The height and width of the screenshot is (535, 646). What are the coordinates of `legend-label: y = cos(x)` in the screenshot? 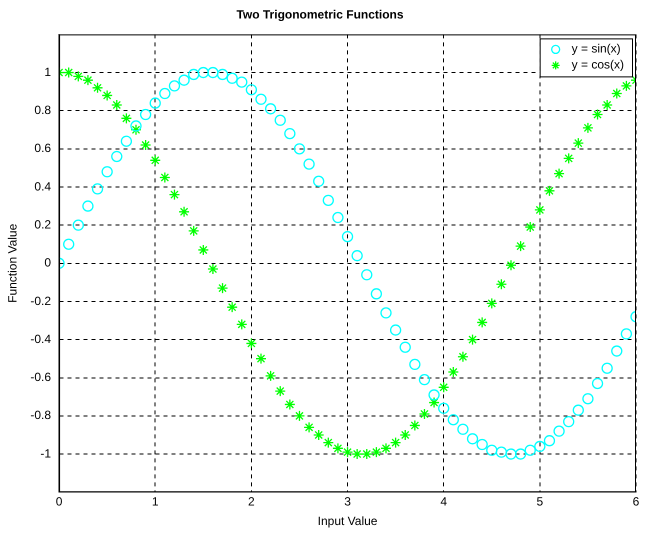 It's located at (598, 65).